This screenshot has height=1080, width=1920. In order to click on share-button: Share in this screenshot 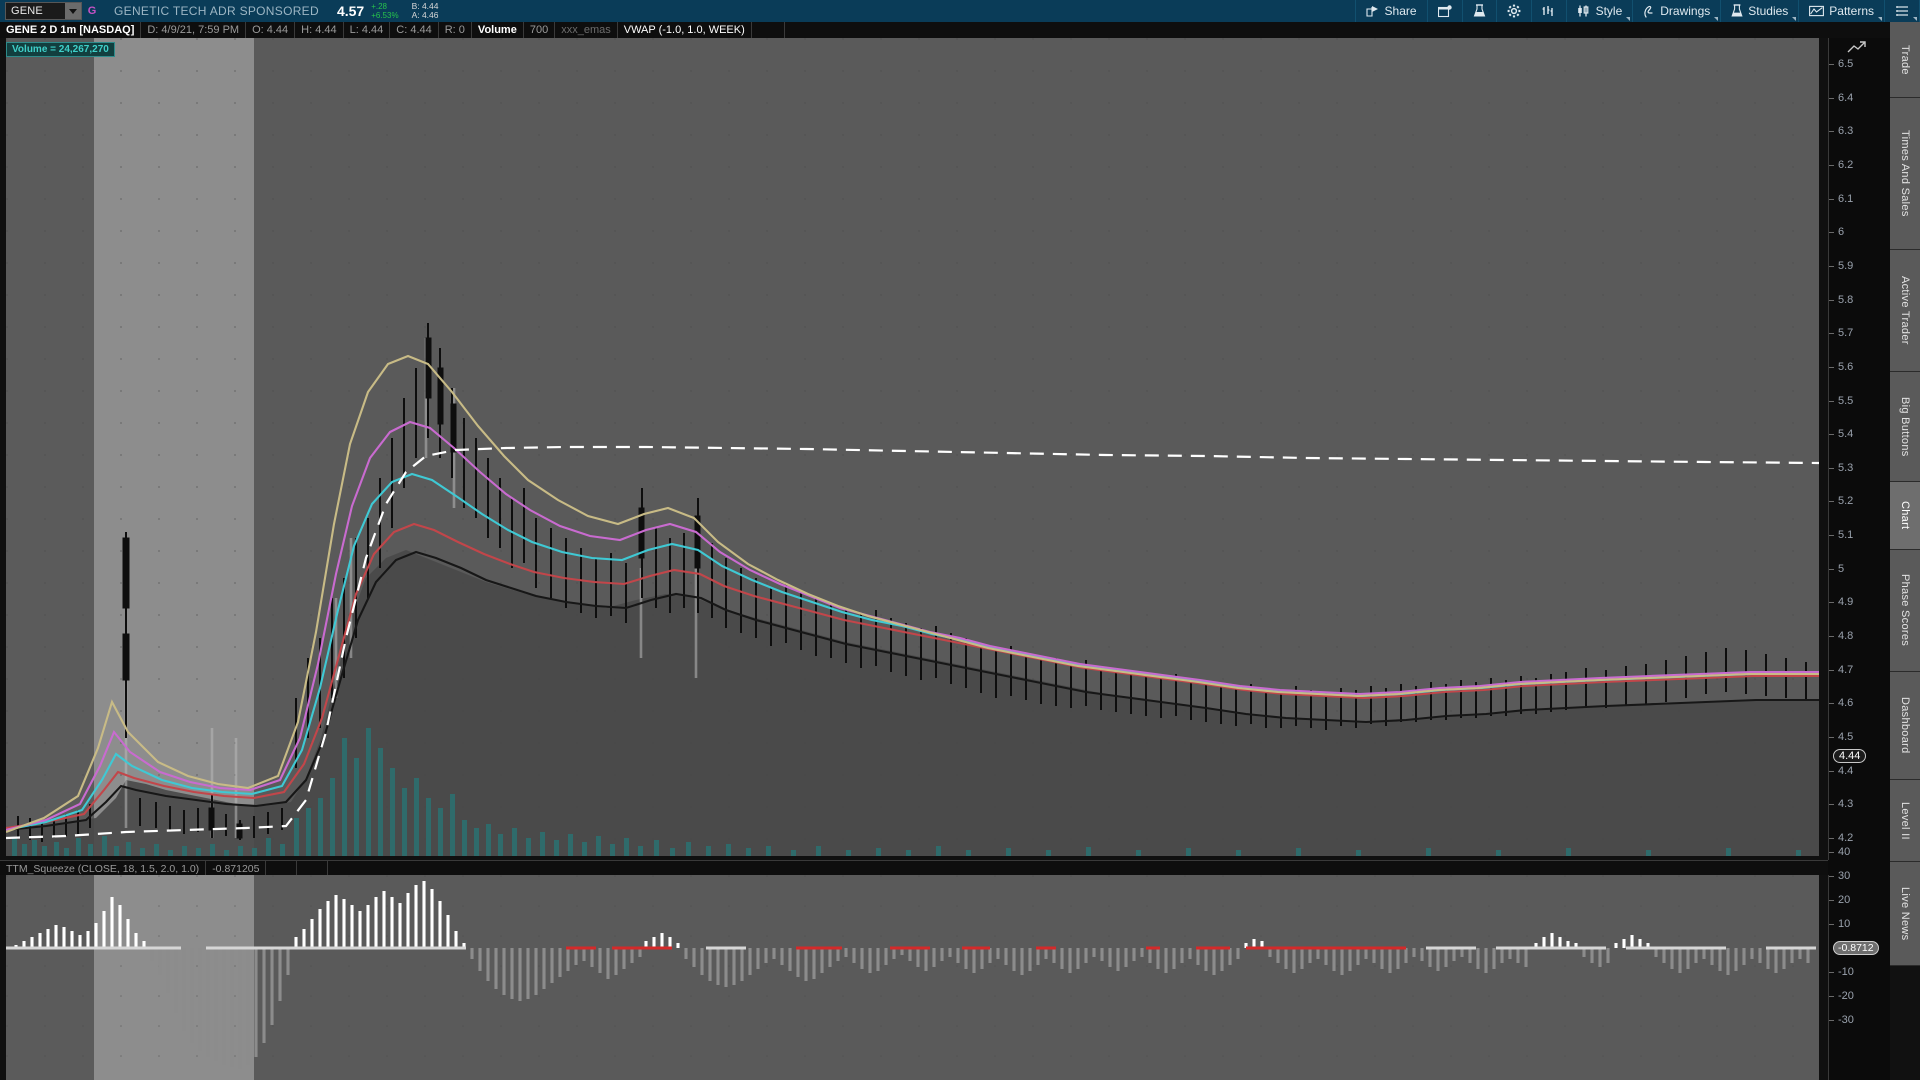, I will do `click(1390, 11)`.